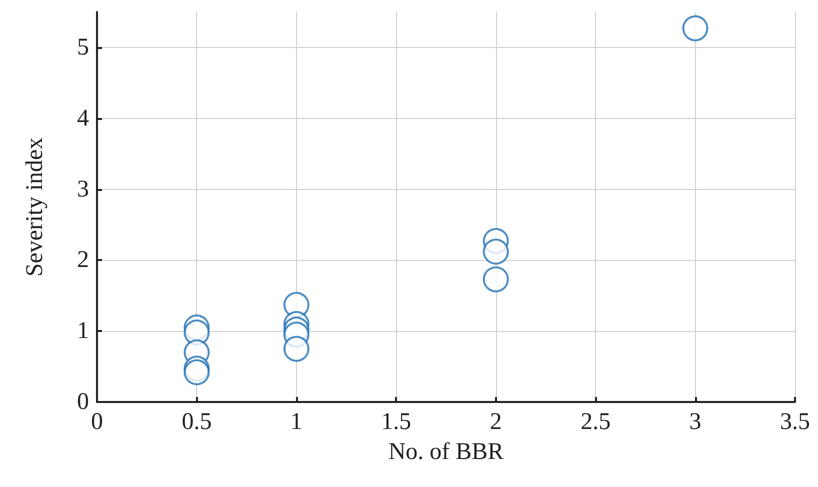 The width and height of the screenshot is (818, 487). I want to click on y-tick-label: 0, so click(83, 402).